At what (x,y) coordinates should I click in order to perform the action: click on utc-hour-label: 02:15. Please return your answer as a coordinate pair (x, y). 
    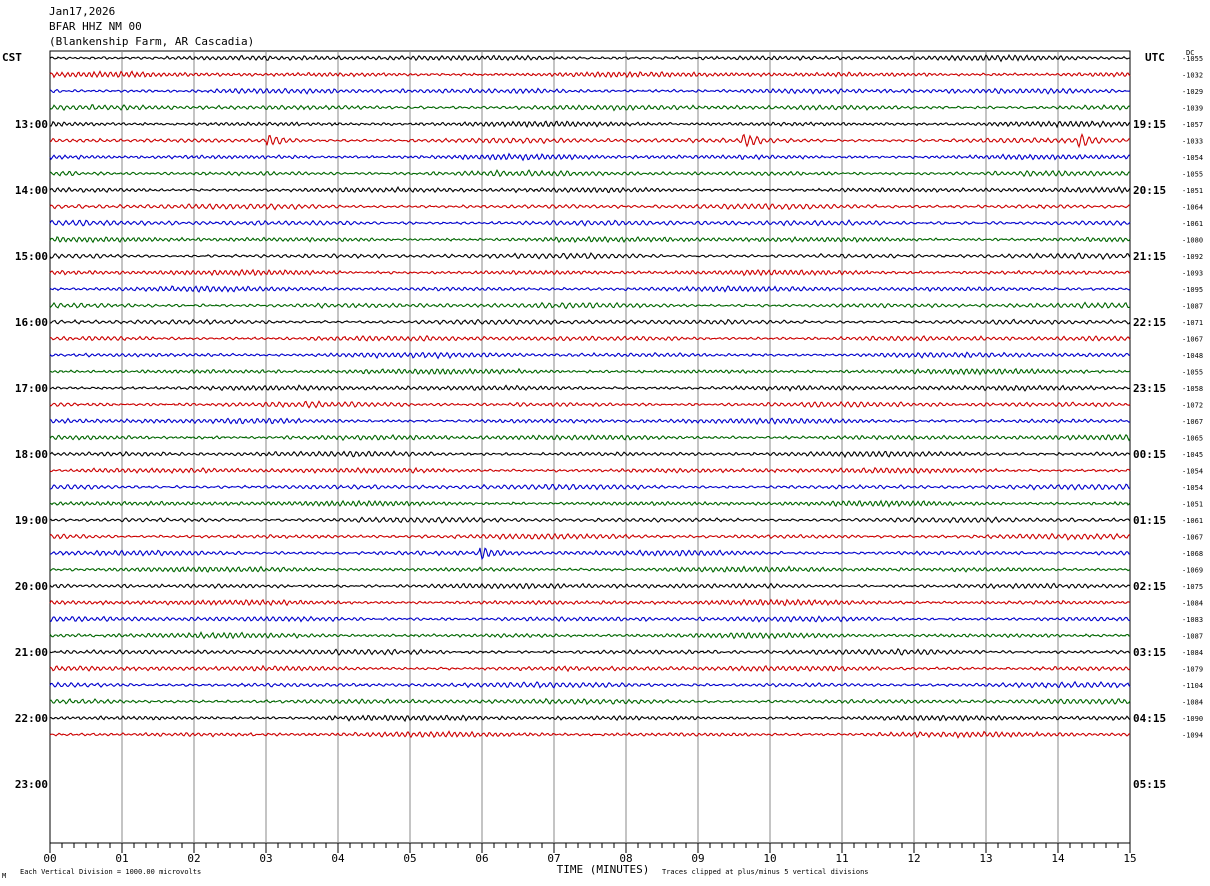
    Looking at the image, I should click on (1149, 586).